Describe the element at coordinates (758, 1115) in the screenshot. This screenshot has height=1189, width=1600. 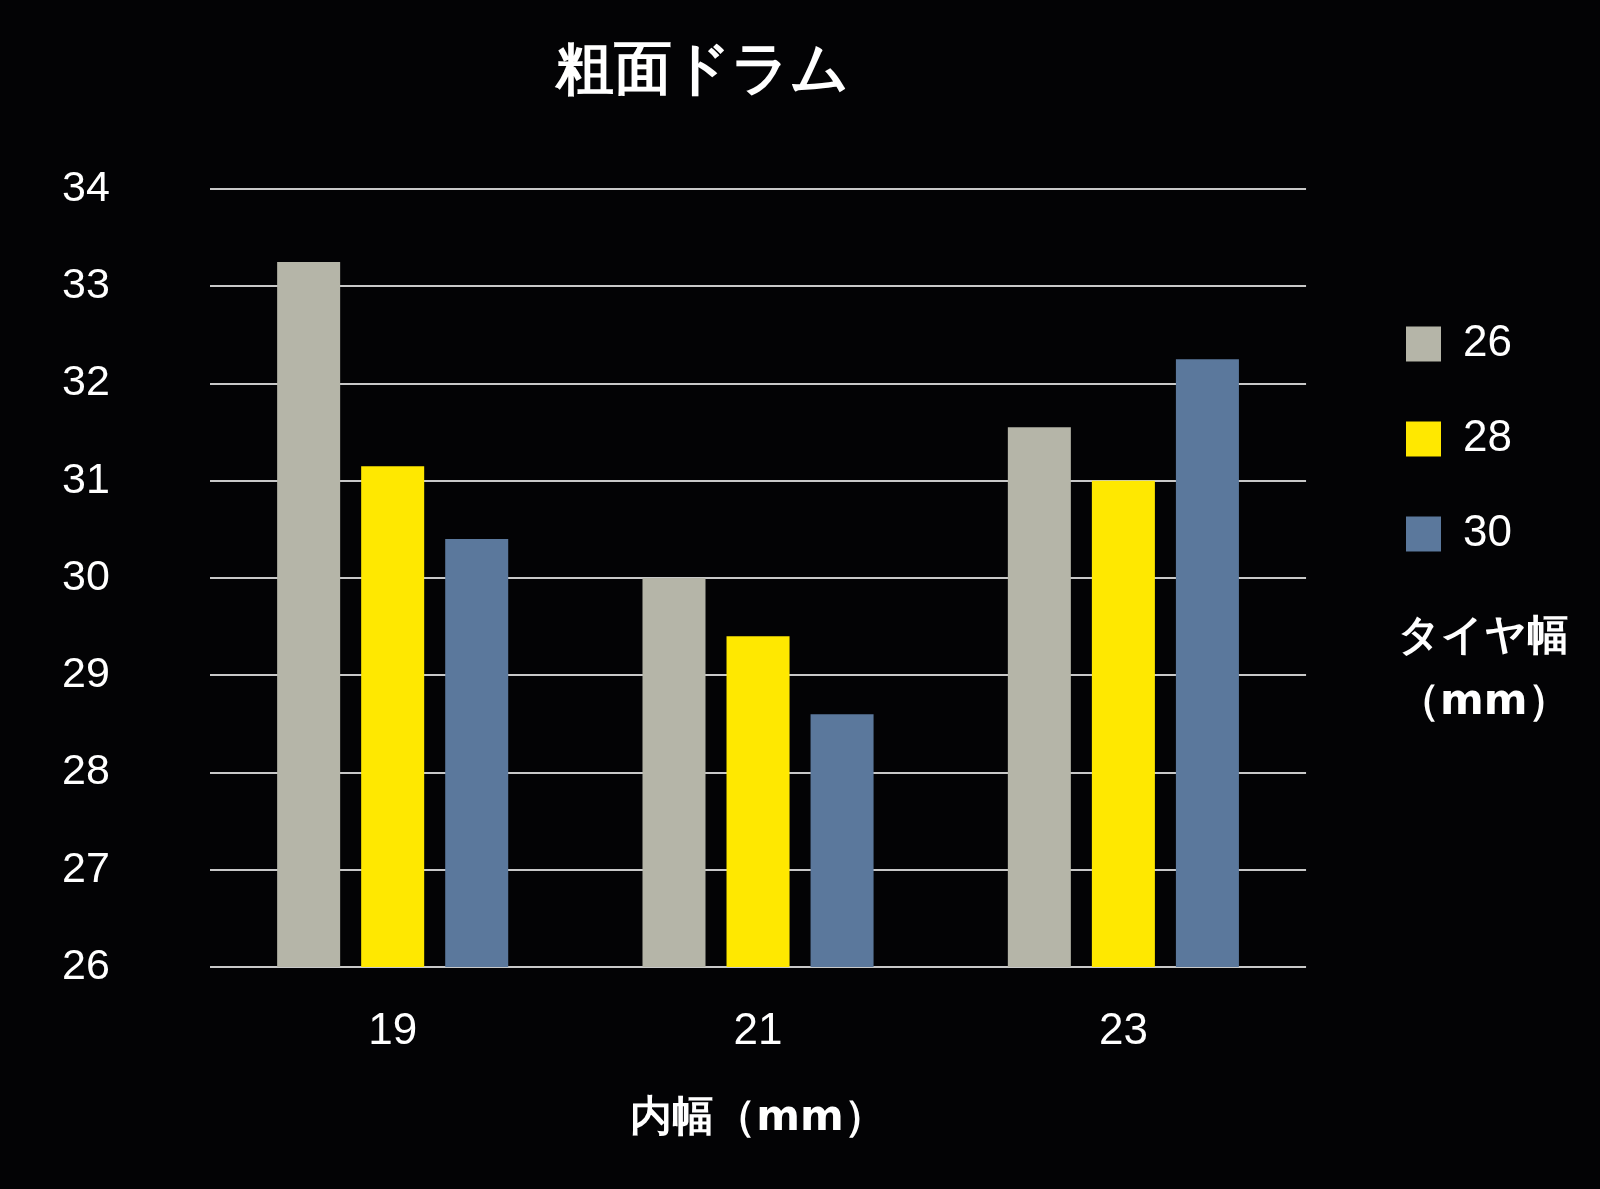
I see `x-axis-title: 内幅（mm）` at that location.